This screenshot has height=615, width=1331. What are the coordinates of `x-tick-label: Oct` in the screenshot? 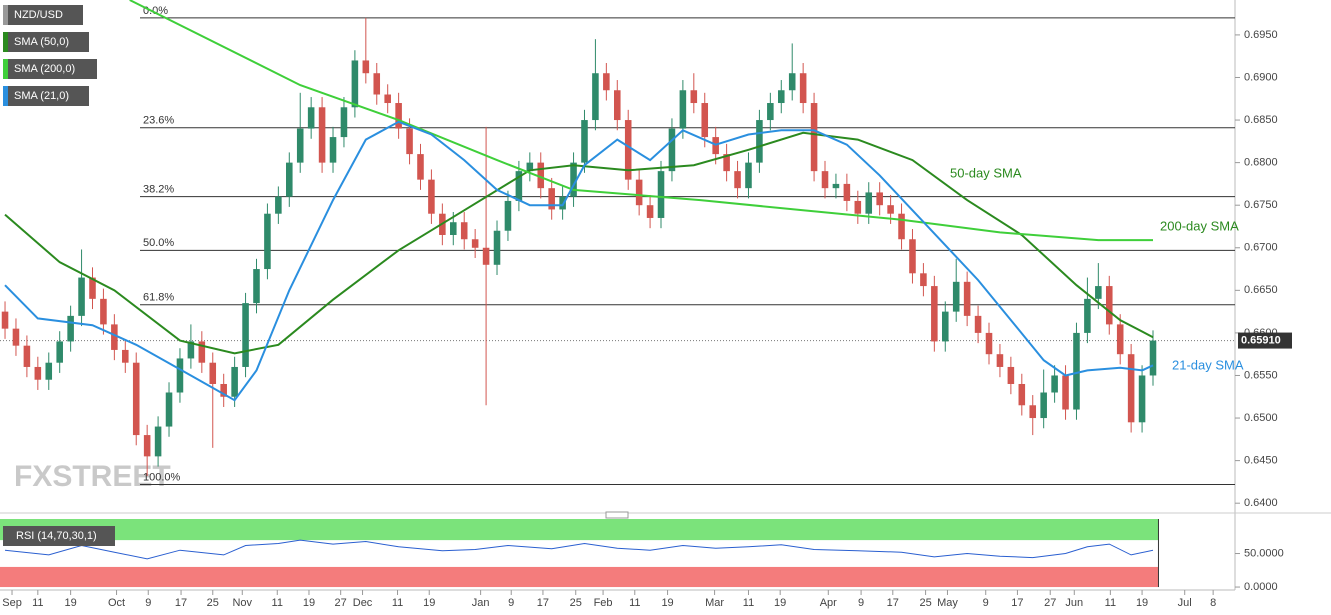 It's located at (116, 603).